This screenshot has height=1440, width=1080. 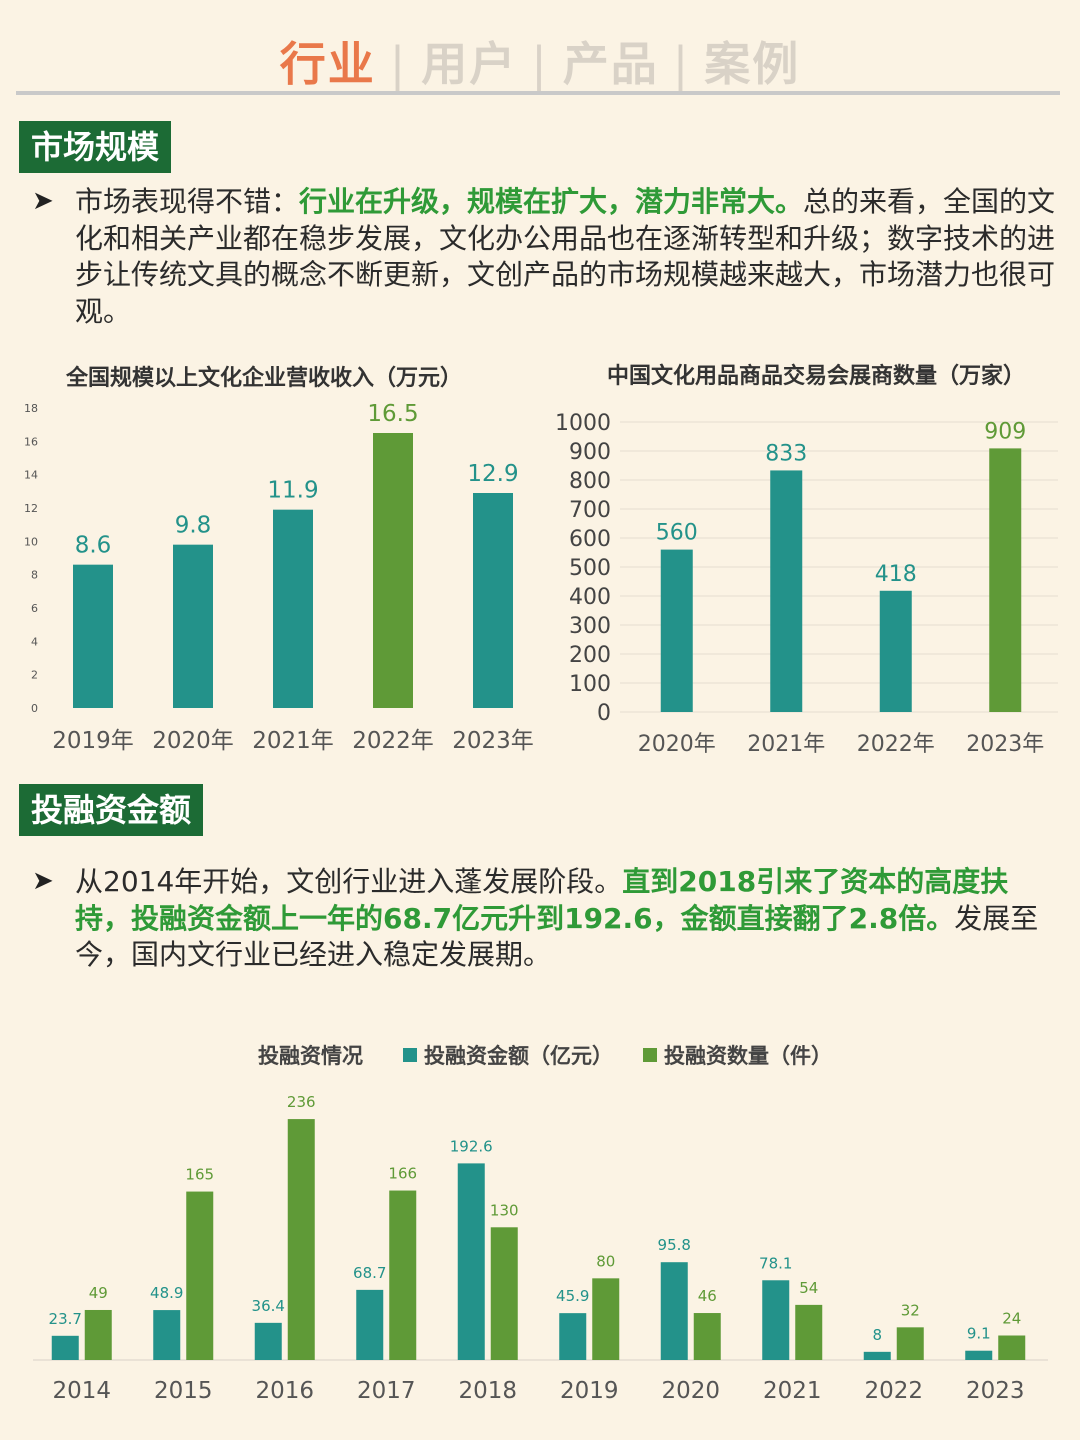 What do you see at coordinates (572, 1296) in the screenshot?
I see `data-label: 45.9` at bounding box center [572, 1296].